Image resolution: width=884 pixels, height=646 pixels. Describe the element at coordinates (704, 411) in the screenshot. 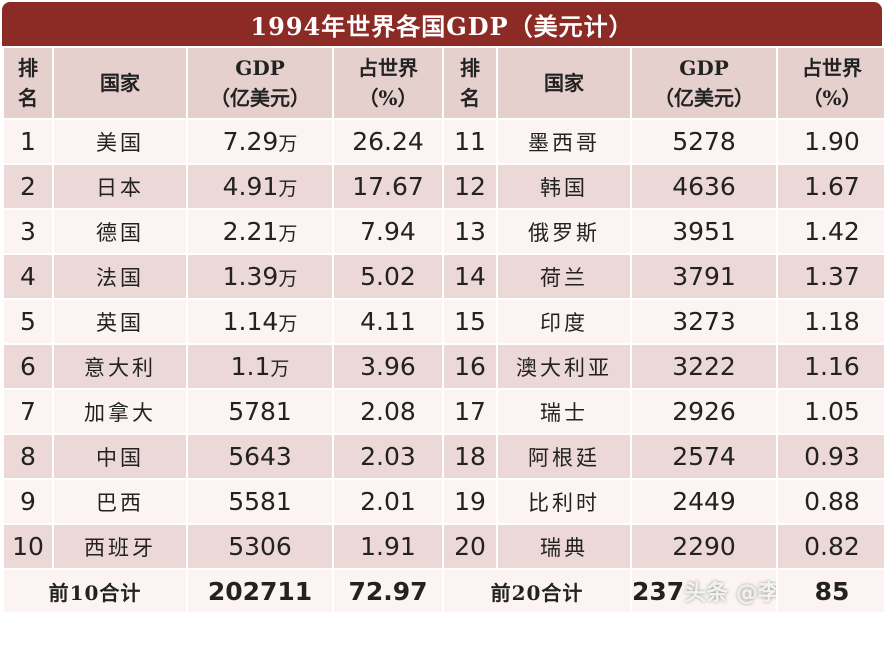

I see `gdp-cell: 2926` at that location.